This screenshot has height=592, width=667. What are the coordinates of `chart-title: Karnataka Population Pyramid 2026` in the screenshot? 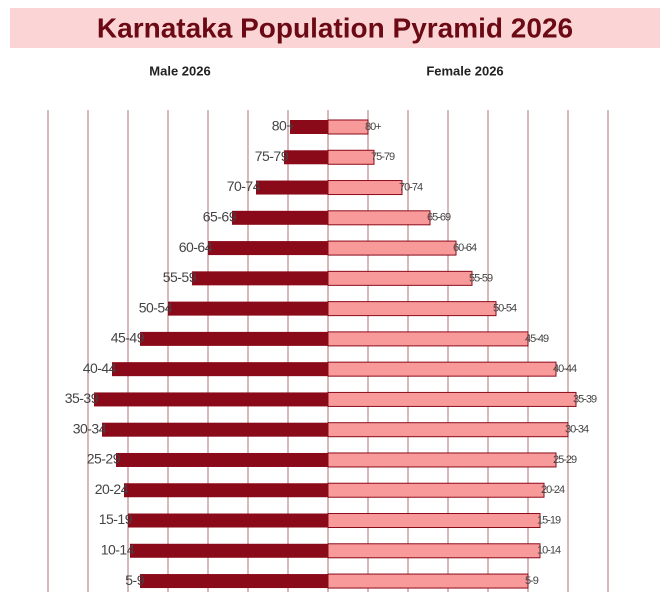 It's located at (335, 27).